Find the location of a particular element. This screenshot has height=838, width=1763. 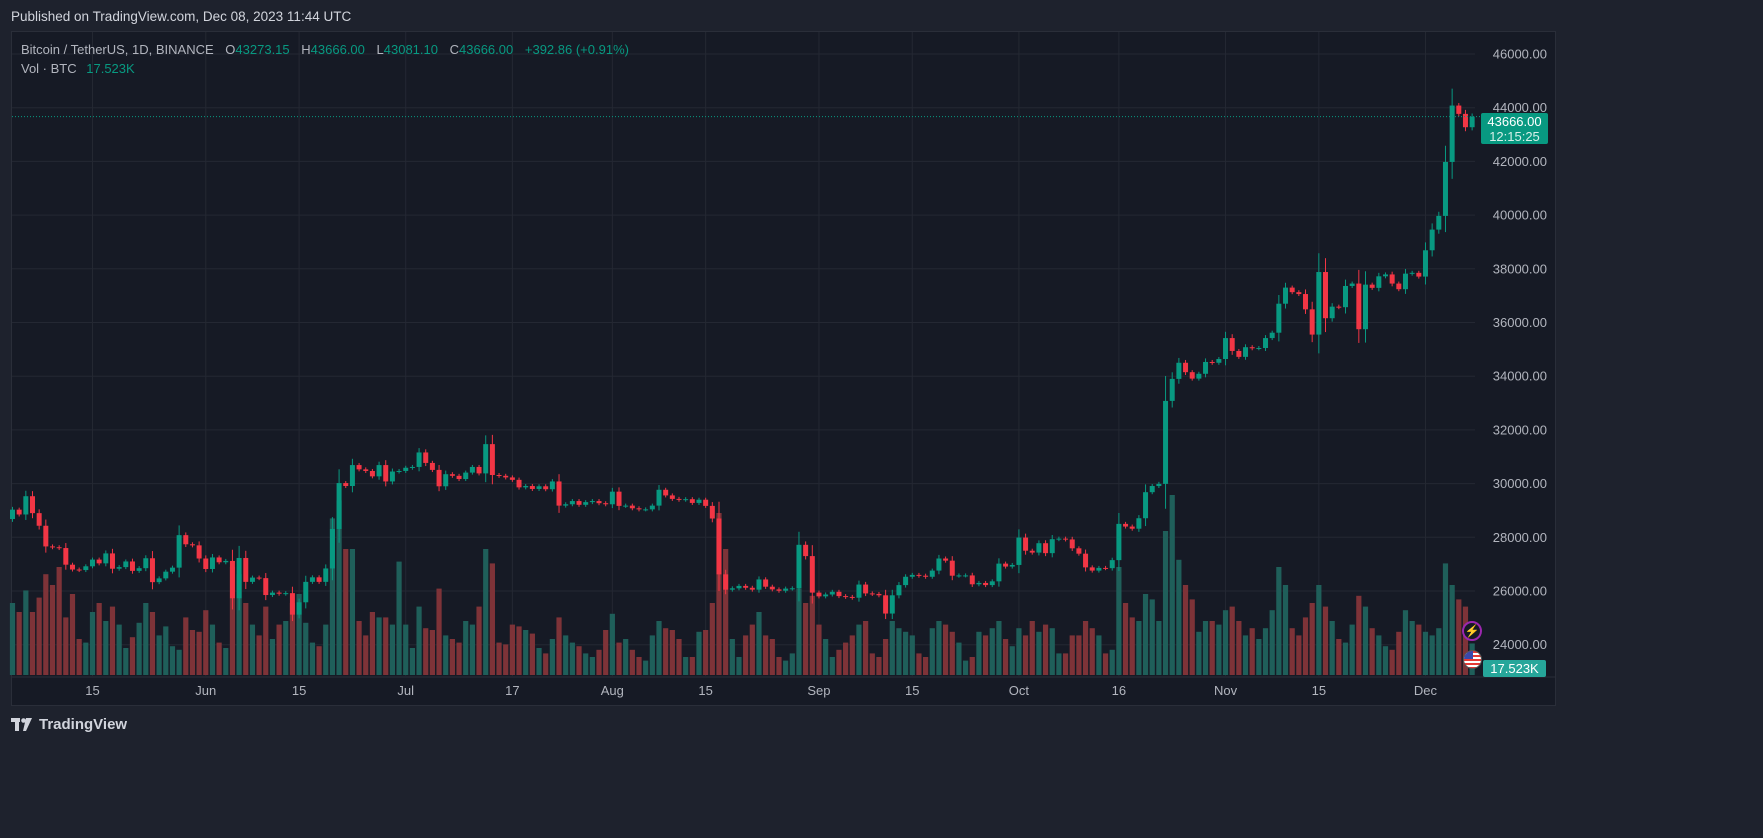

us-flag-icon is located at coordinates (1472, 659).